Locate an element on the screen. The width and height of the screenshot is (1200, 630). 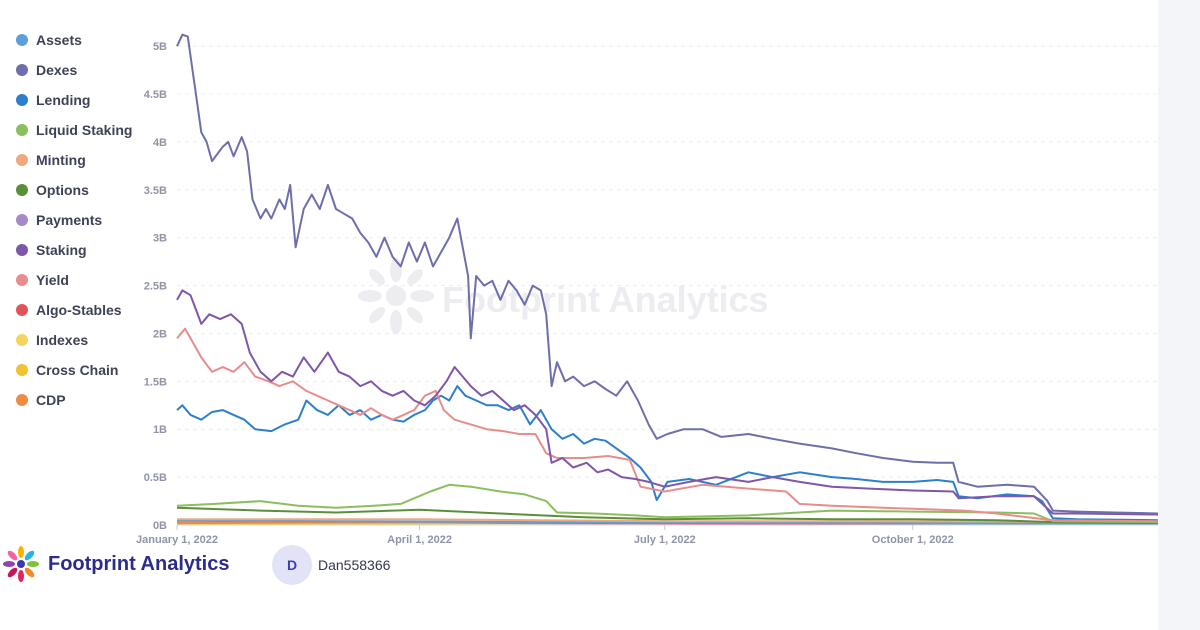
user-profile: D Dan558366 is located at coordinates (331, 565).